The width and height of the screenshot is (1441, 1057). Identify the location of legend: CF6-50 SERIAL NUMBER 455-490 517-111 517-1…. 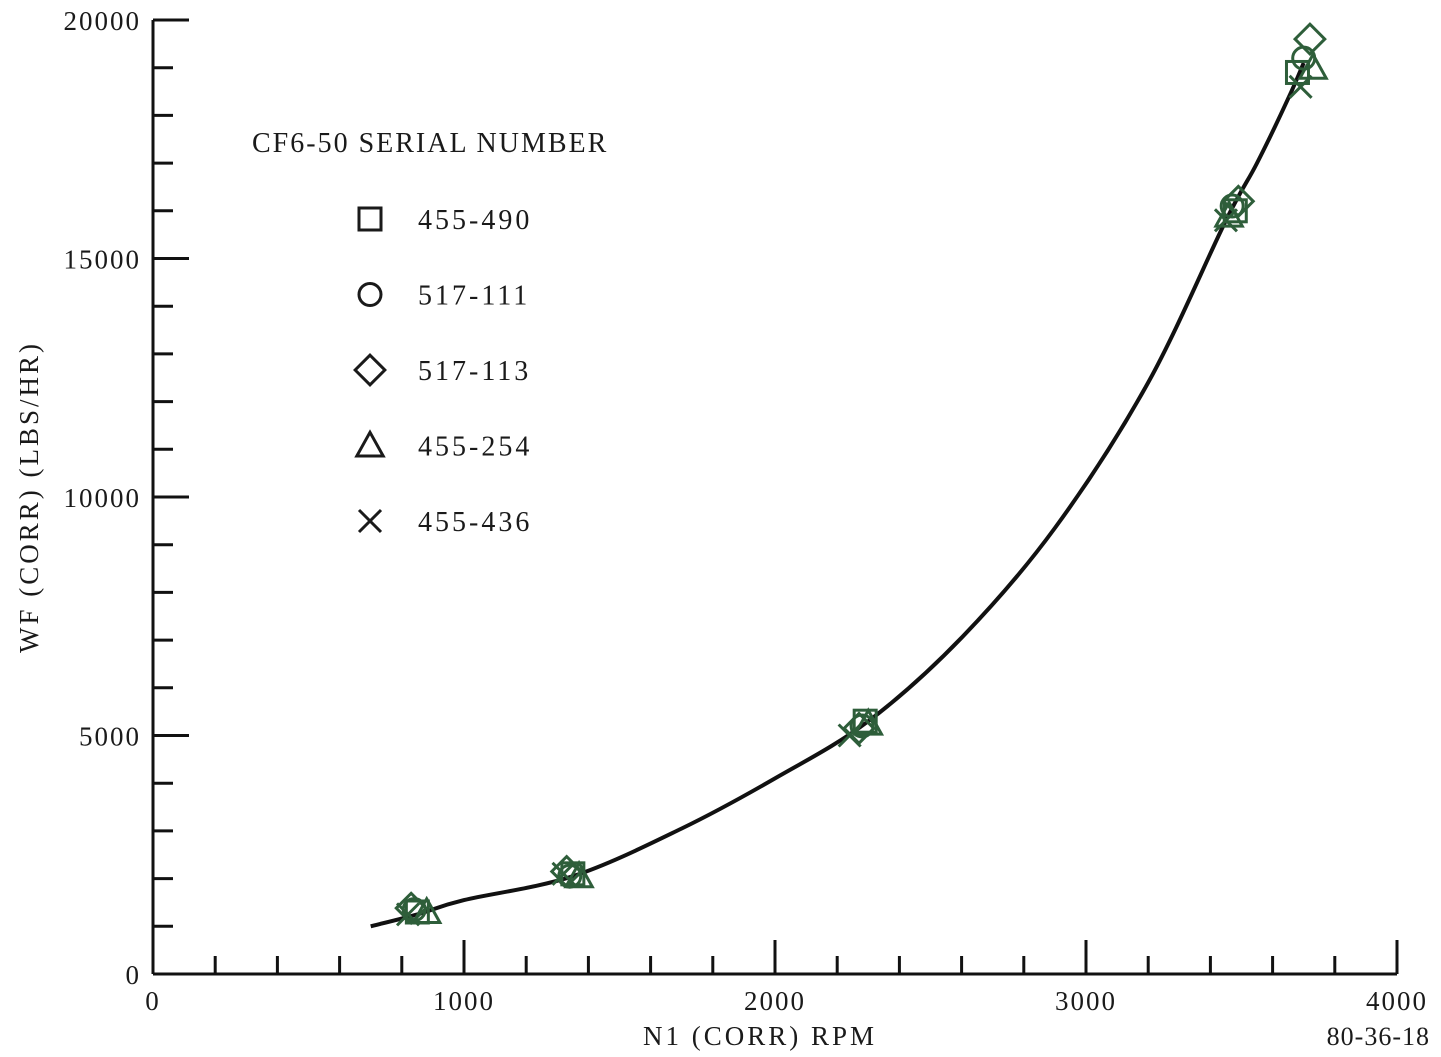
(430, 333).